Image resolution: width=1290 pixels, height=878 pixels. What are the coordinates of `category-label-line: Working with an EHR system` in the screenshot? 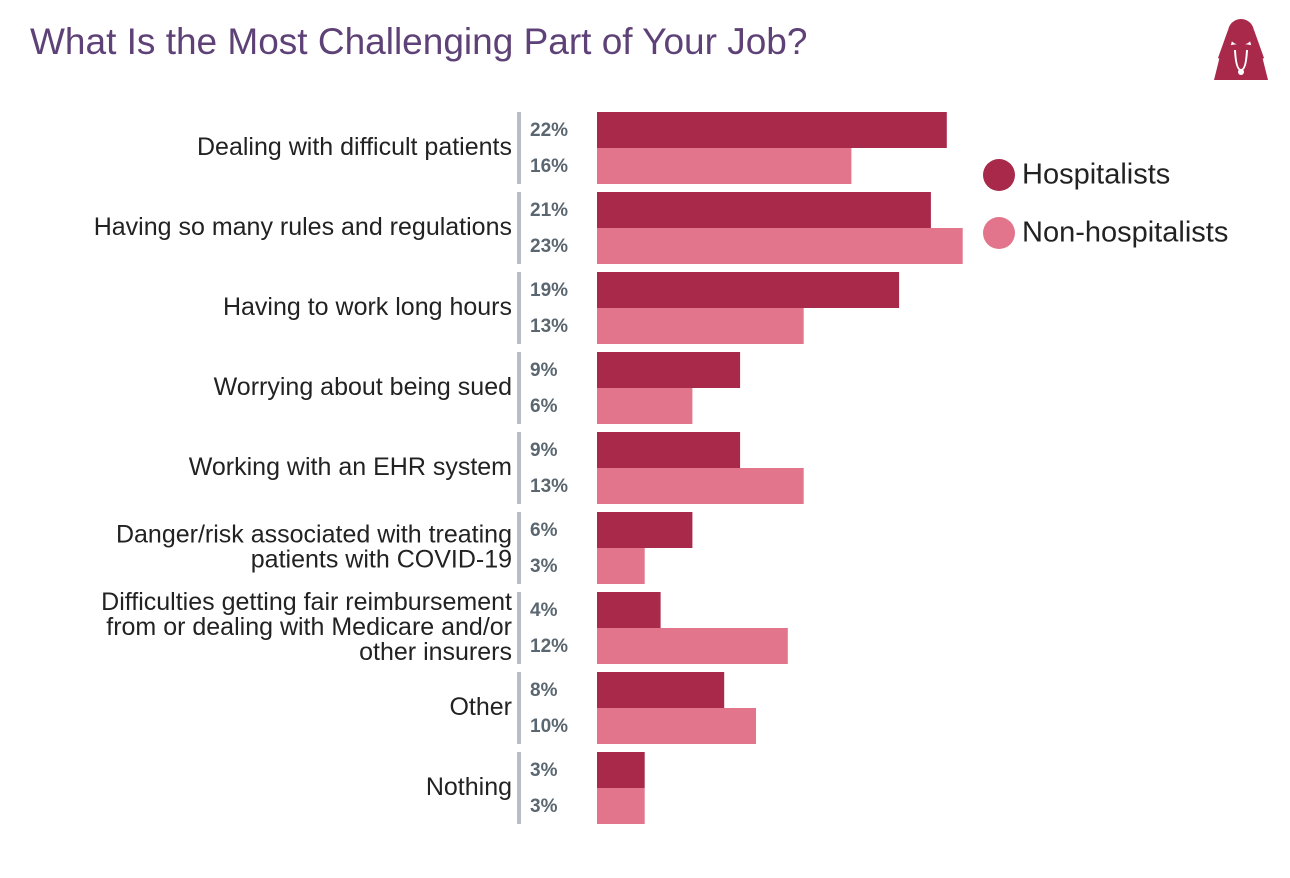 It's located at (350, 467).